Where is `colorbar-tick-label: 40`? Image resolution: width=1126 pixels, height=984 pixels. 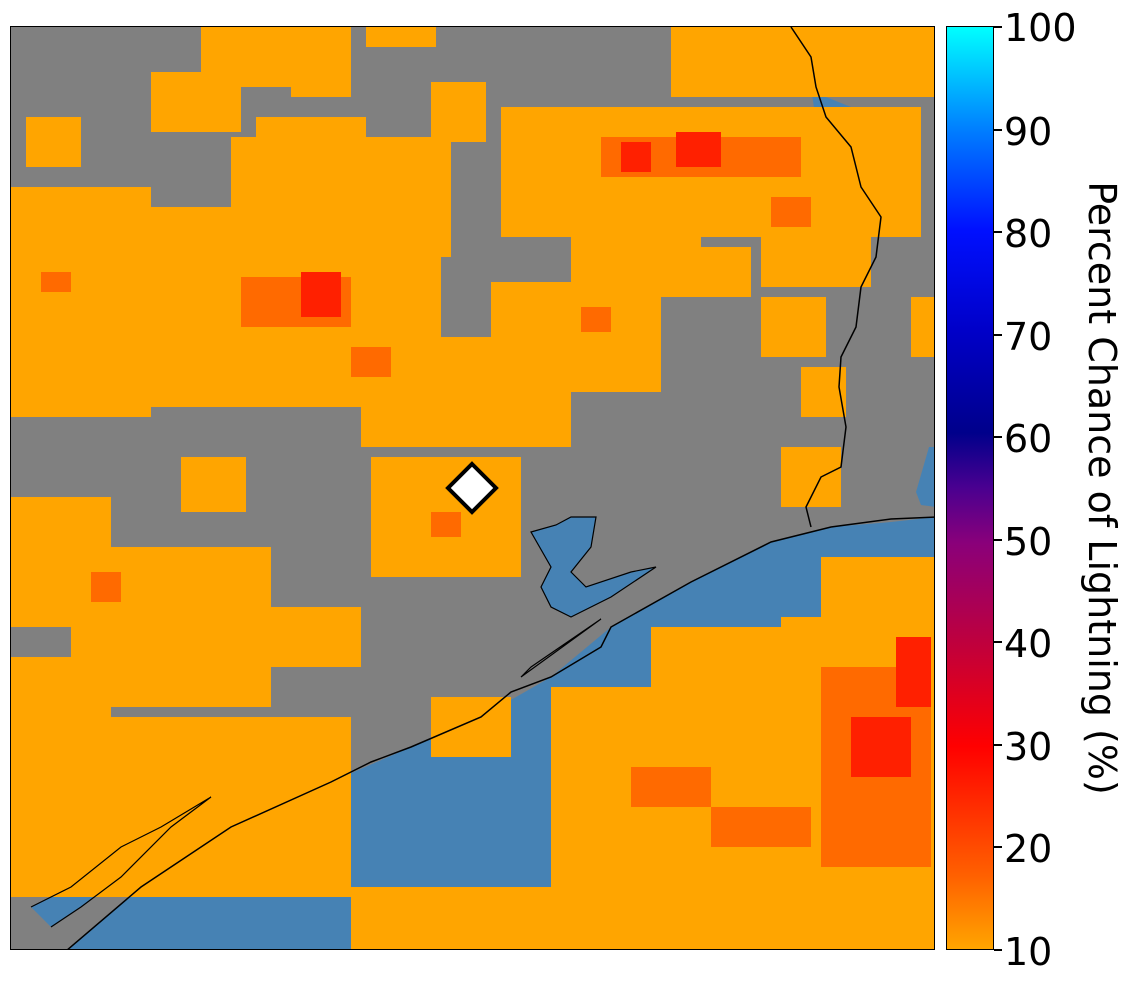
colorbar-tick-label: 40 is located at coordinates (1028, 644).